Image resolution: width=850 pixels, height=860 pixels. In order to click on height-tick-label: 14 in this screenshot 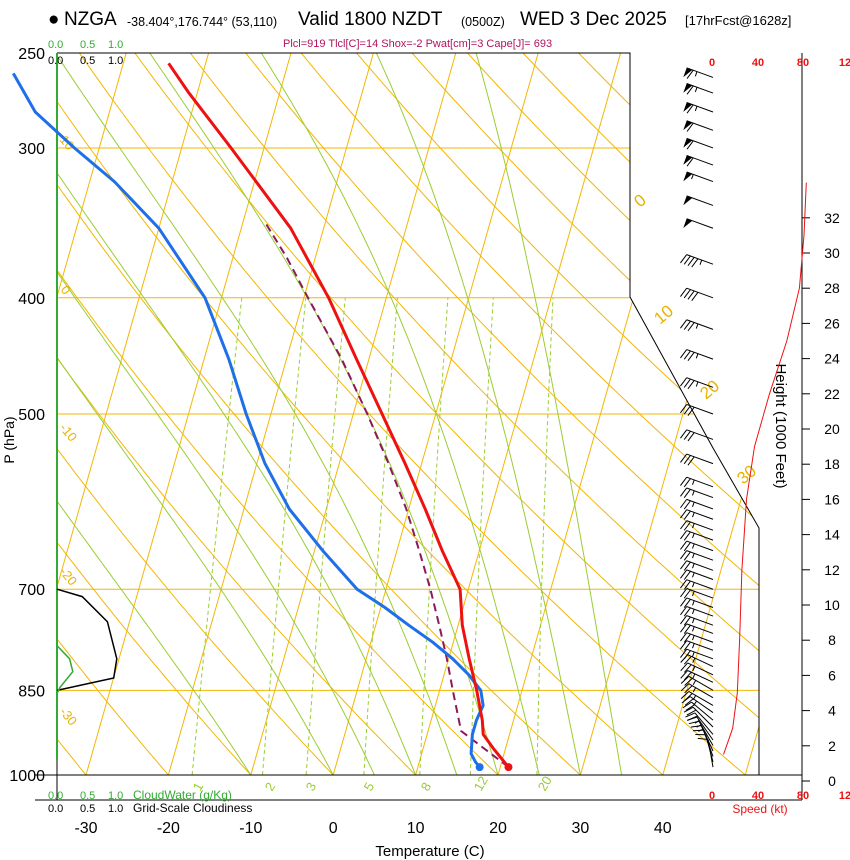, I will do `click(832, 535)`.